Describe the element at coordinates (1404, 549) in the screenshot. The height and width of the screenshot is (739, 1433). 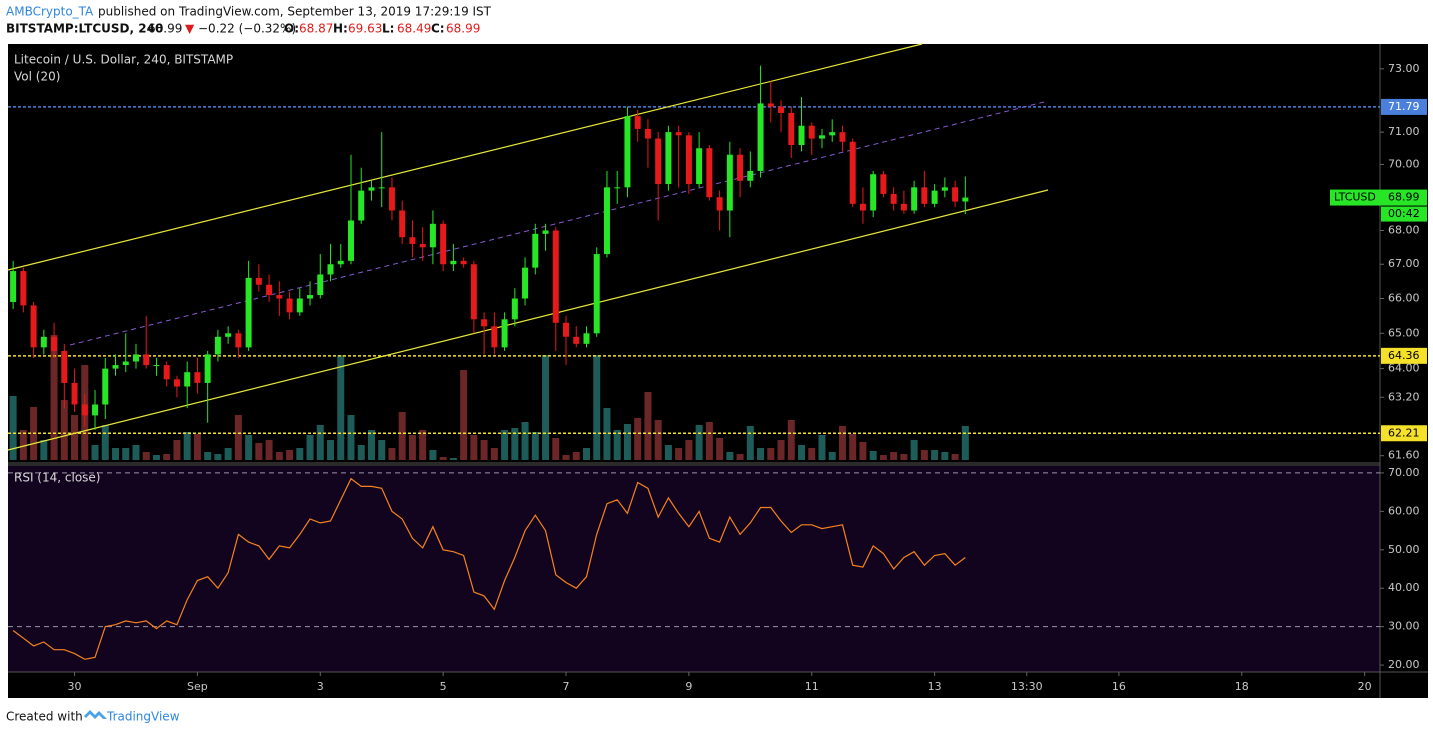
I see `y2-tick-label: 50.00` at that location.